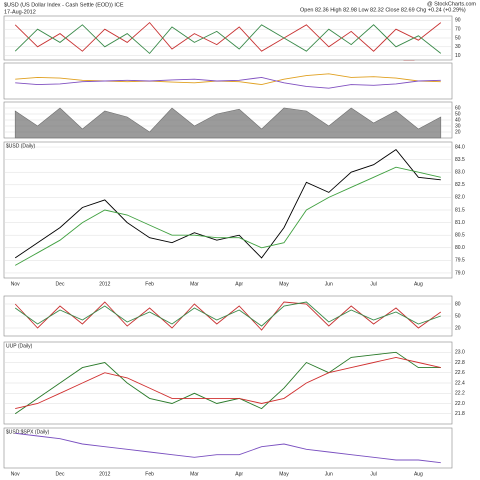 The image size is (480, 480). I want to click on y-tick-label: 79.5, so click(460, 261).